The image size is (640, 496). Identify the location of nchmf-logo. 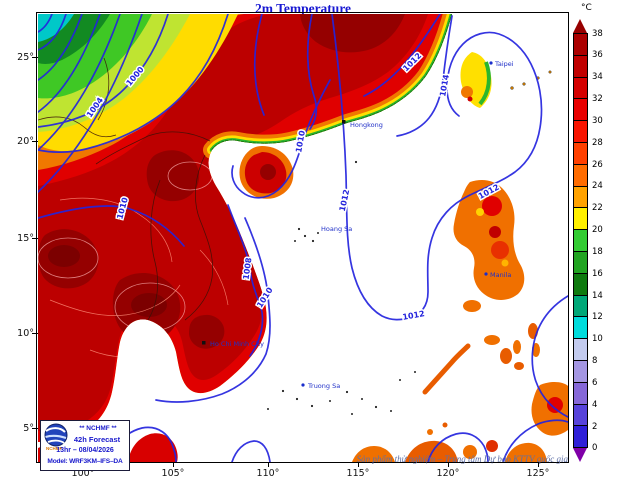
(56, 435).